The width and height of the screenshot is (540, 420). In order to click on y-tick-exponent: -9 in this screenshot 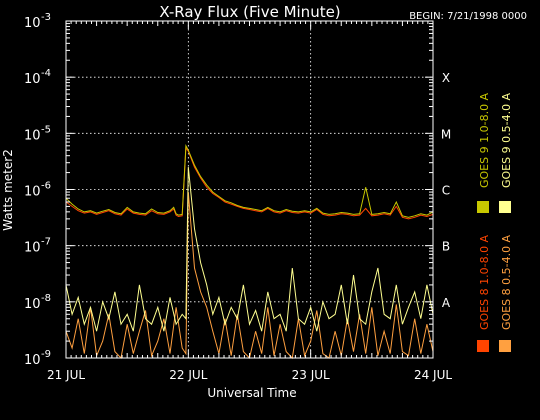, I will do `click(46, 354)`.